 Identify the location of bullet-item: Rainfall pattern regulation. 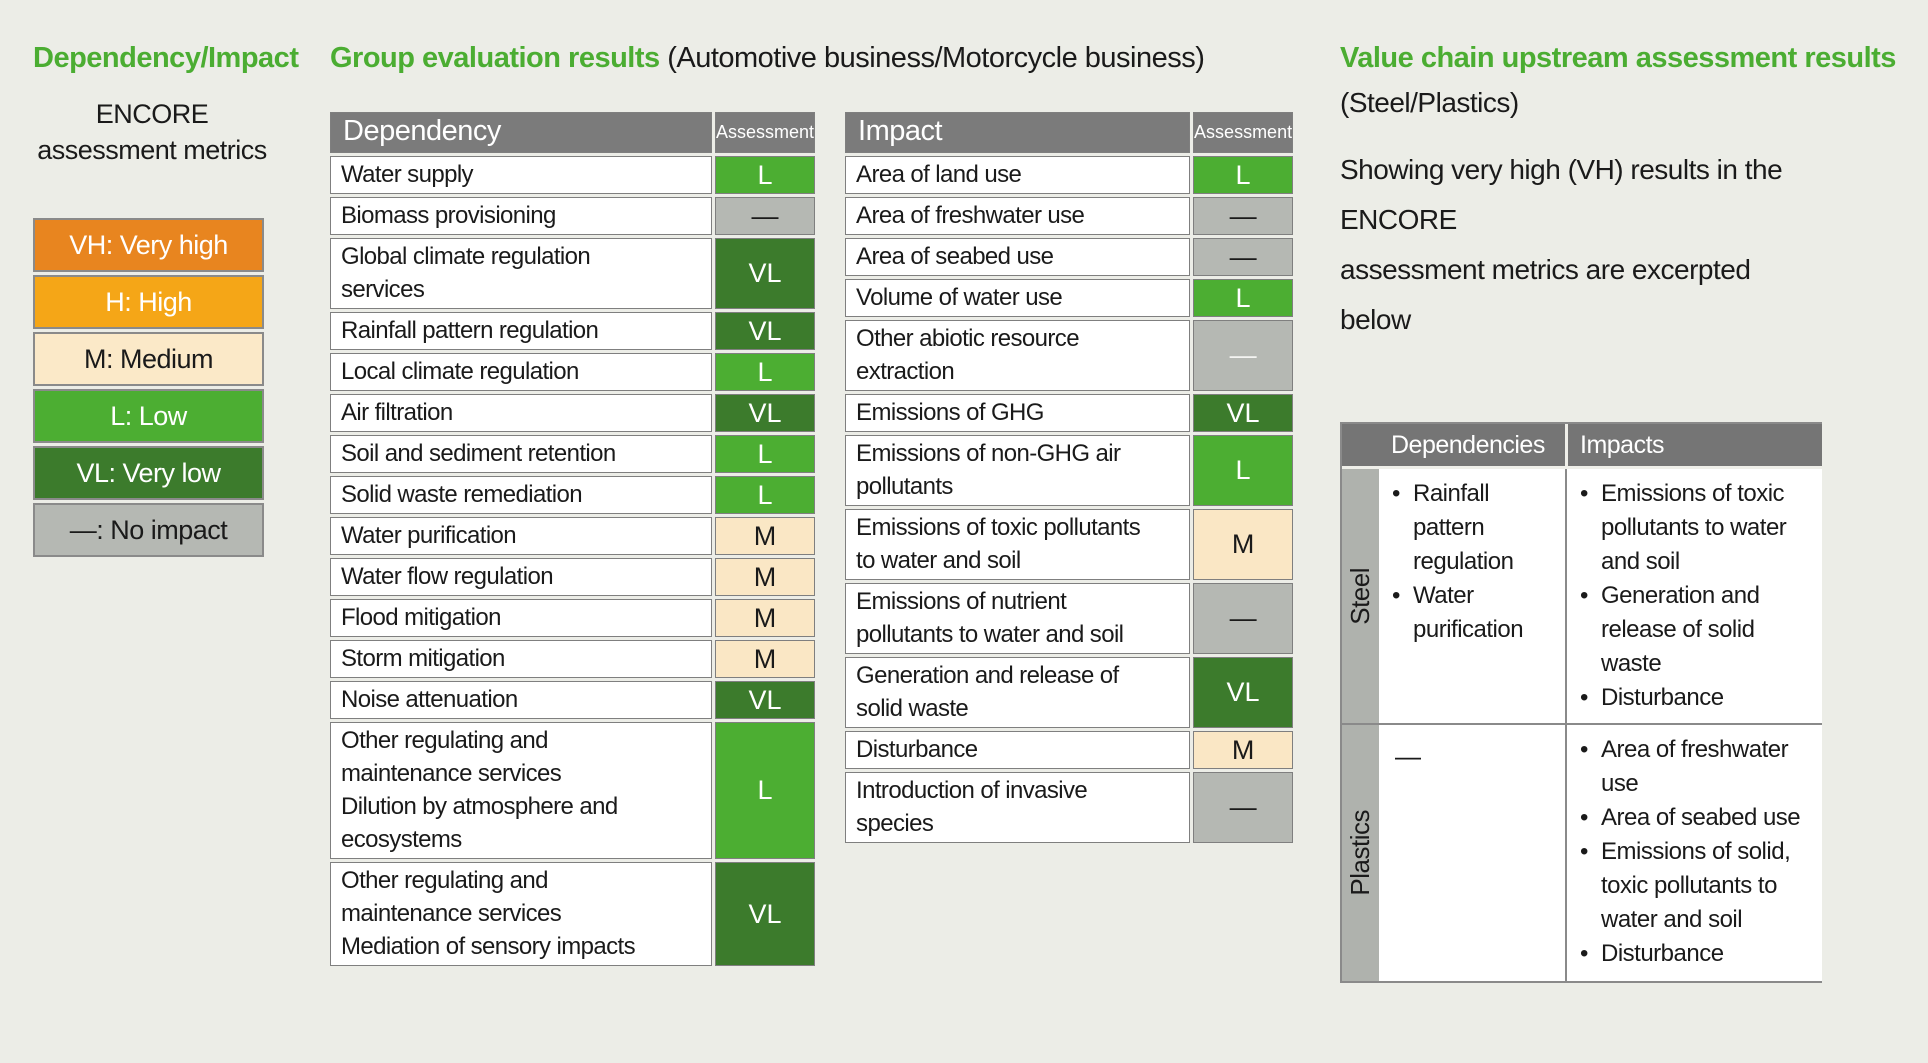
(1473, 528).